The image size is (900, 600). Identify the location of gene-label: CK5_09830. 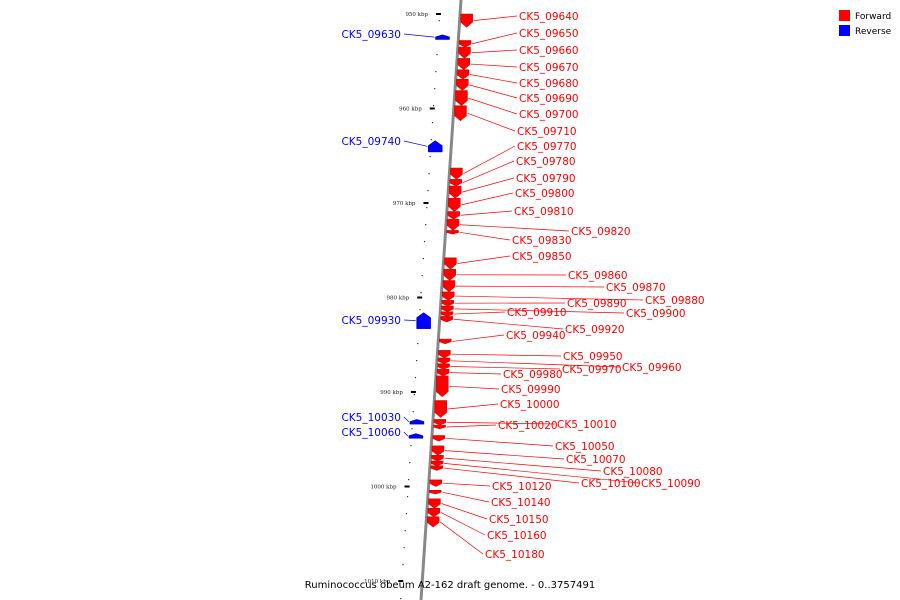
(542, 241).